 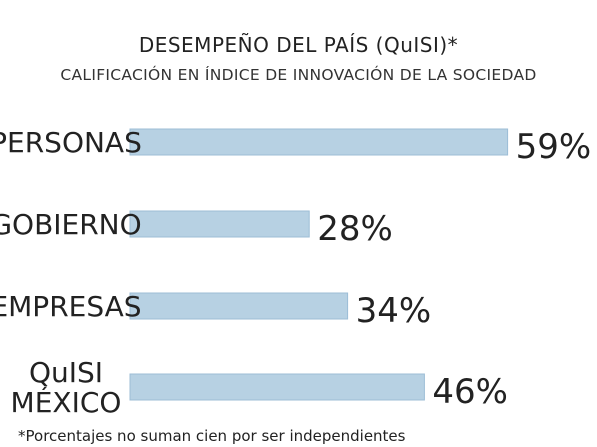 What do you see at coordinates (394, 311) in the screenshot?
I see `value-label-2: 34%` at bounding box center [394, 311].